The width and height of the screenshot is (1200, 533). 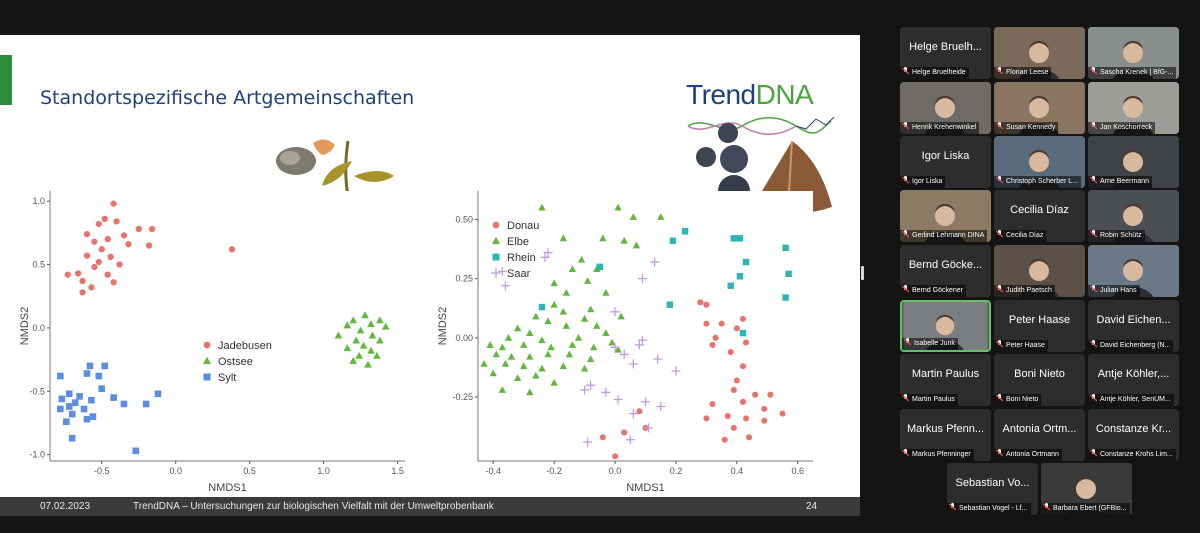 I want to click on participant-tile: Martin Paulus Martin Paulus, so click(x=945, y=380).